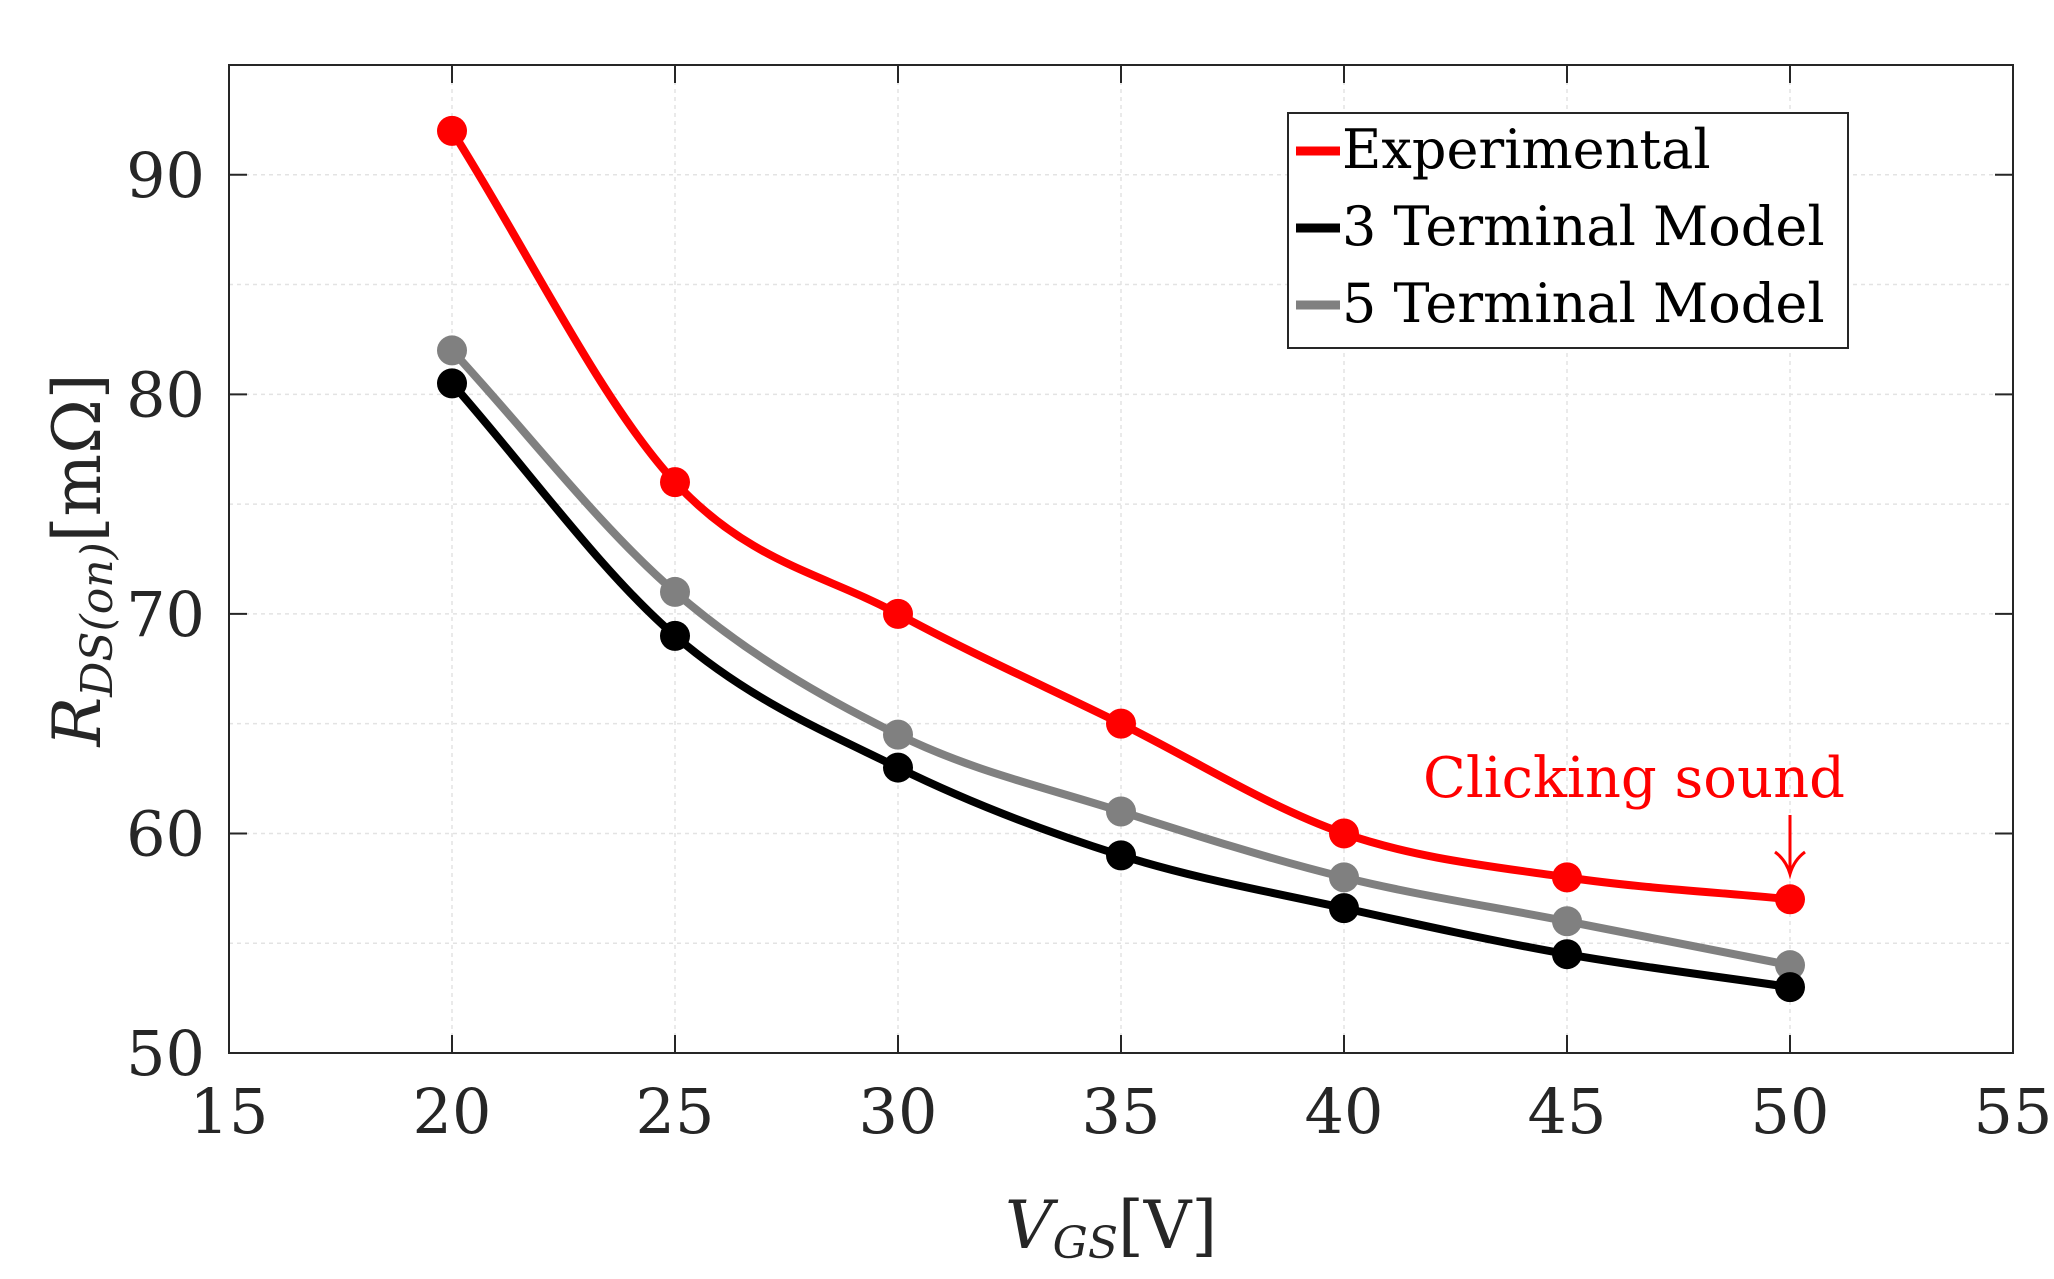  What do you see at coordinates (77, 722) in the screenshot?
I see `y-axis-label-main: R` at bounding box center [77, 722].